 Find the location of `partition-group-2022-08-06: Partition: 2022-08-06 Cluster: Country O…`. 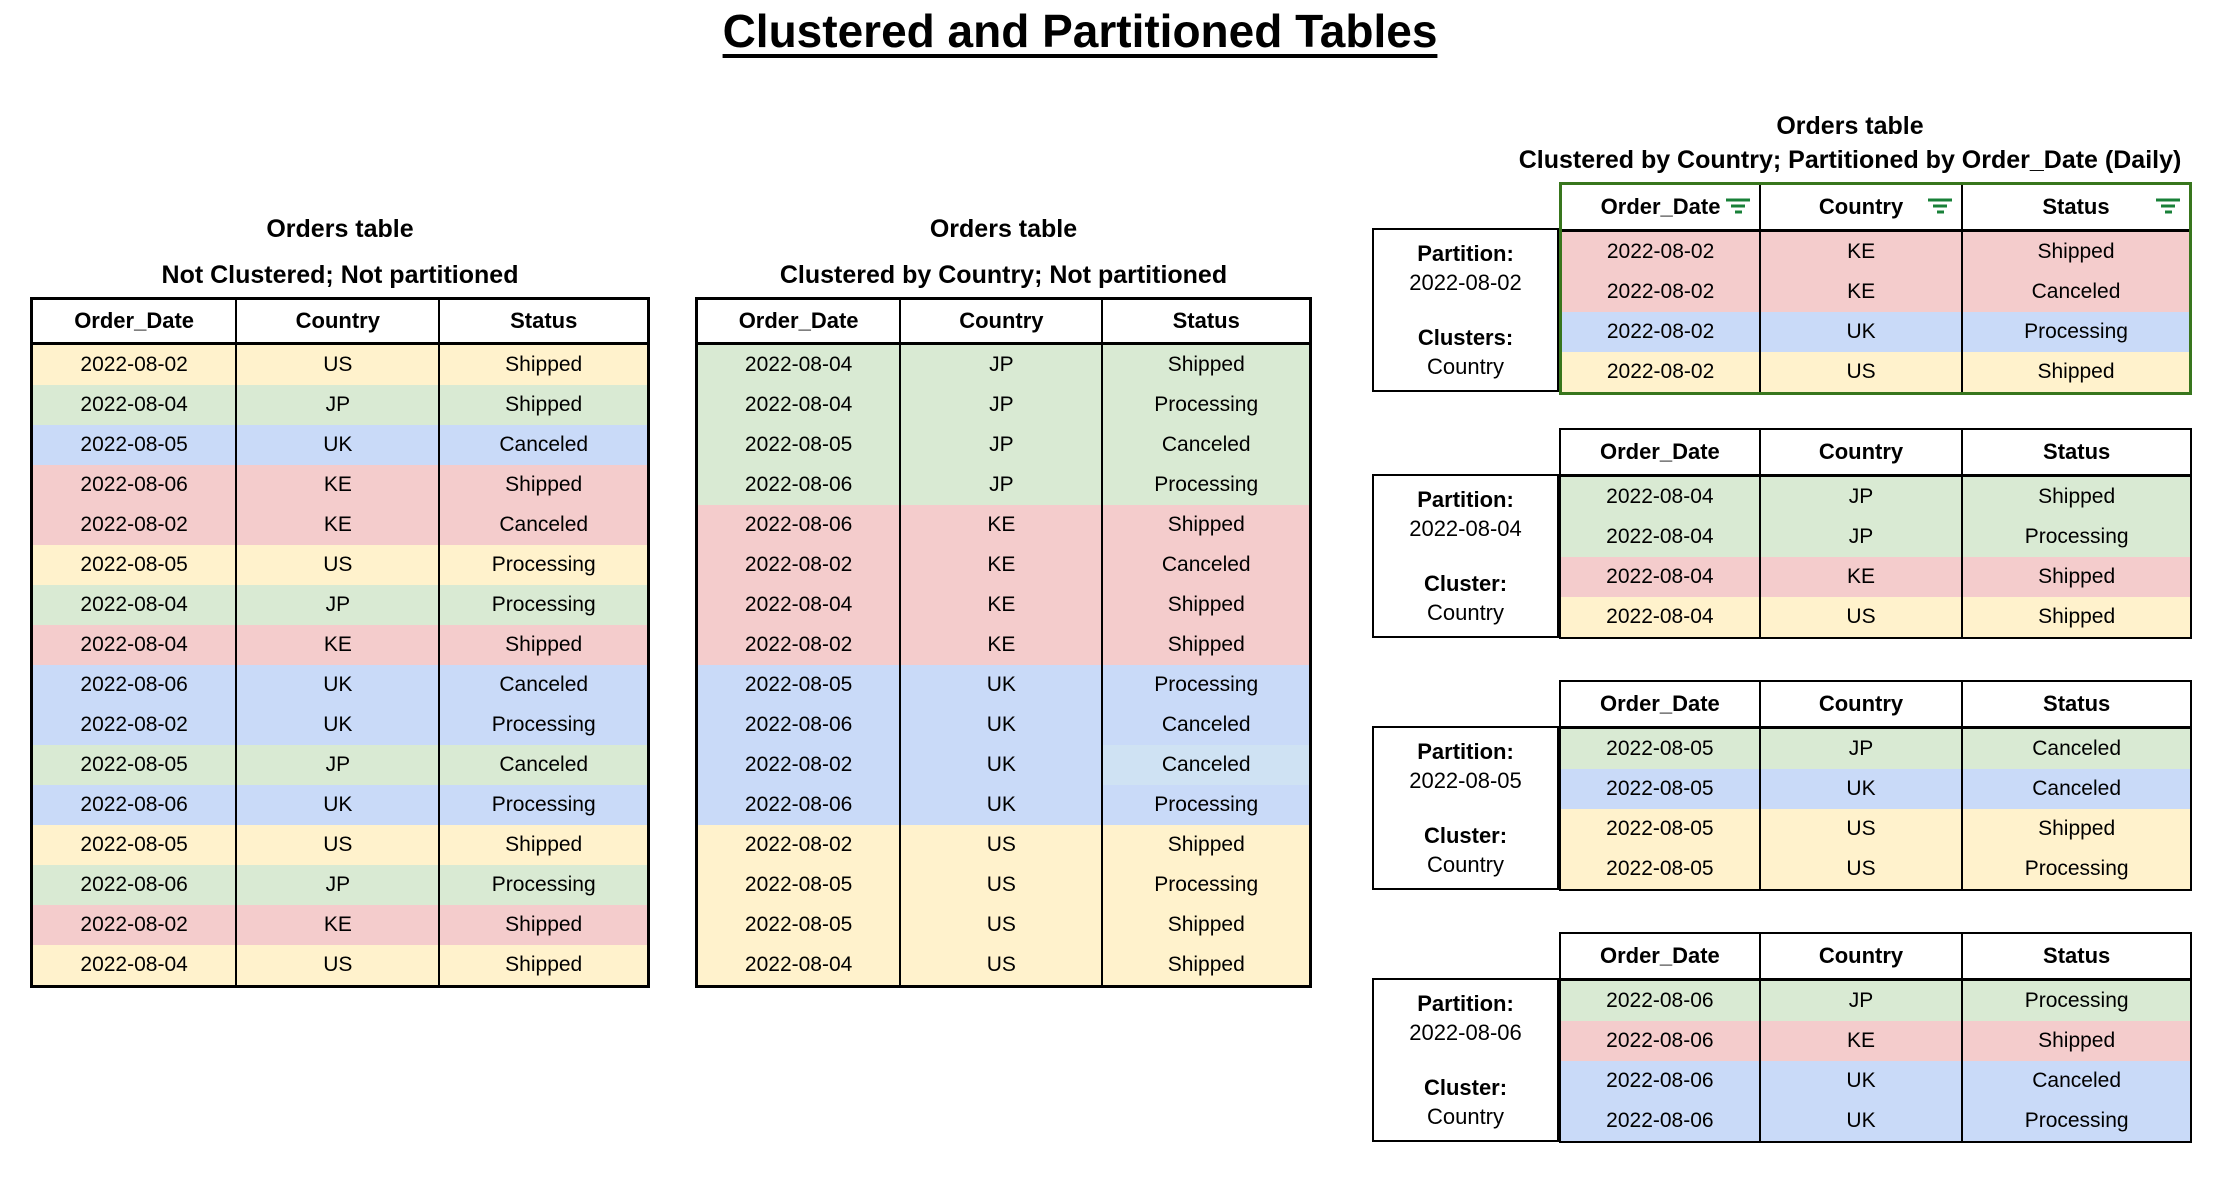

partition-group-2022-08-06: Partition: 2022-08-06 Cluster: Country O… is located at coordinates (1783, 1037).